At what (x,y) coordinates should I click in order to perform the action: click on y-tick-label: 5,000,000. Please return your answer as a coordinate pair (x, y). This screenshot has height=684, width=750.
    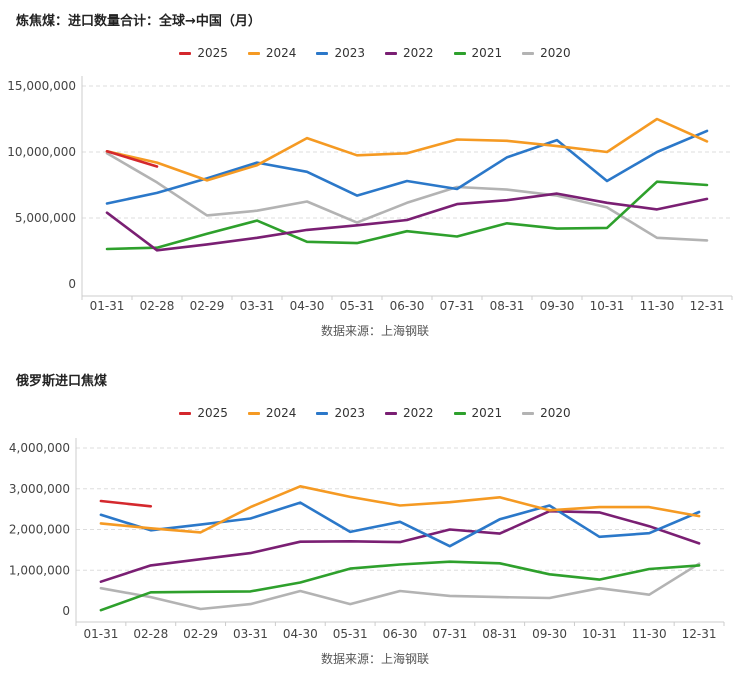
    Looking at the image, I should click on (45, 218).